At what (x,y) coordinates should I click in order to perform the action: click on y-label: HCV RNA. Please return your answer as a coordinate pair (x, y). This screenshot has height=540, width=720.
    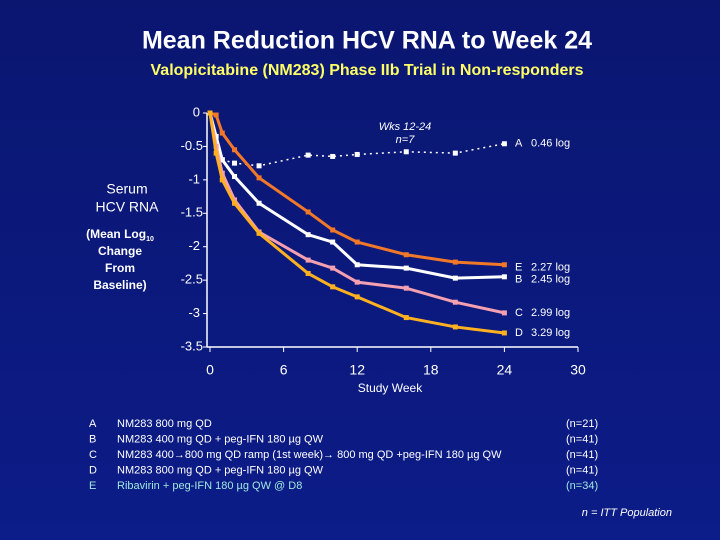
    Looking at the image, I should click on (127, 207).